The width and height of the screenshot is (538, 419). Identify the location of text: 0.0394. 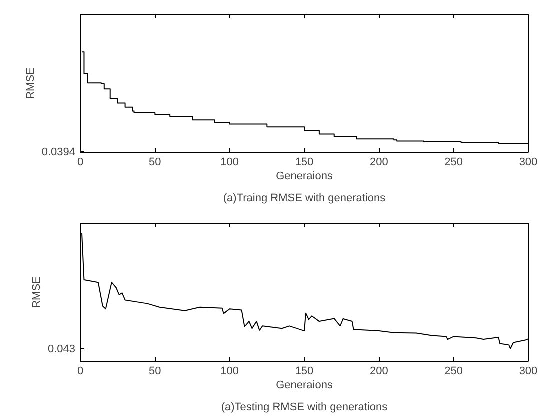
(59, 152).